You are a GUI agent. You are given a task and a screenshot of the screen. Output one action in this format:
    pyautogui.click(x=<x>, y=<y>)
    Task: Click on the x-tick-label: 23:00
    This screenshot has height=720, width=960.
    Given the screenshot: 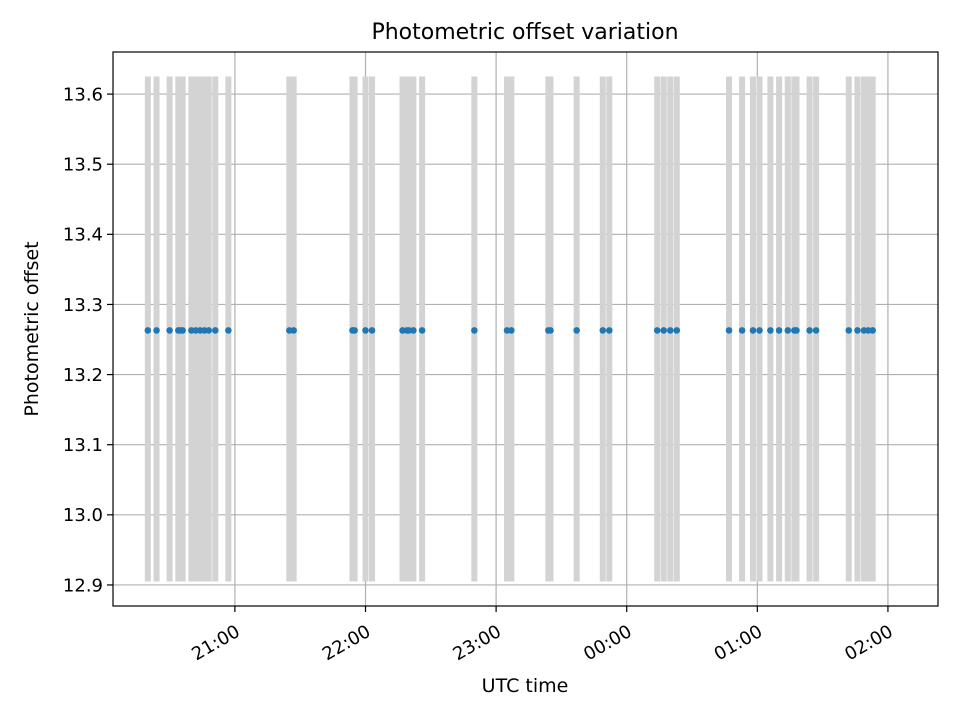 What is the action you would take?
    pyautogui.click(x=476, y=643)
    